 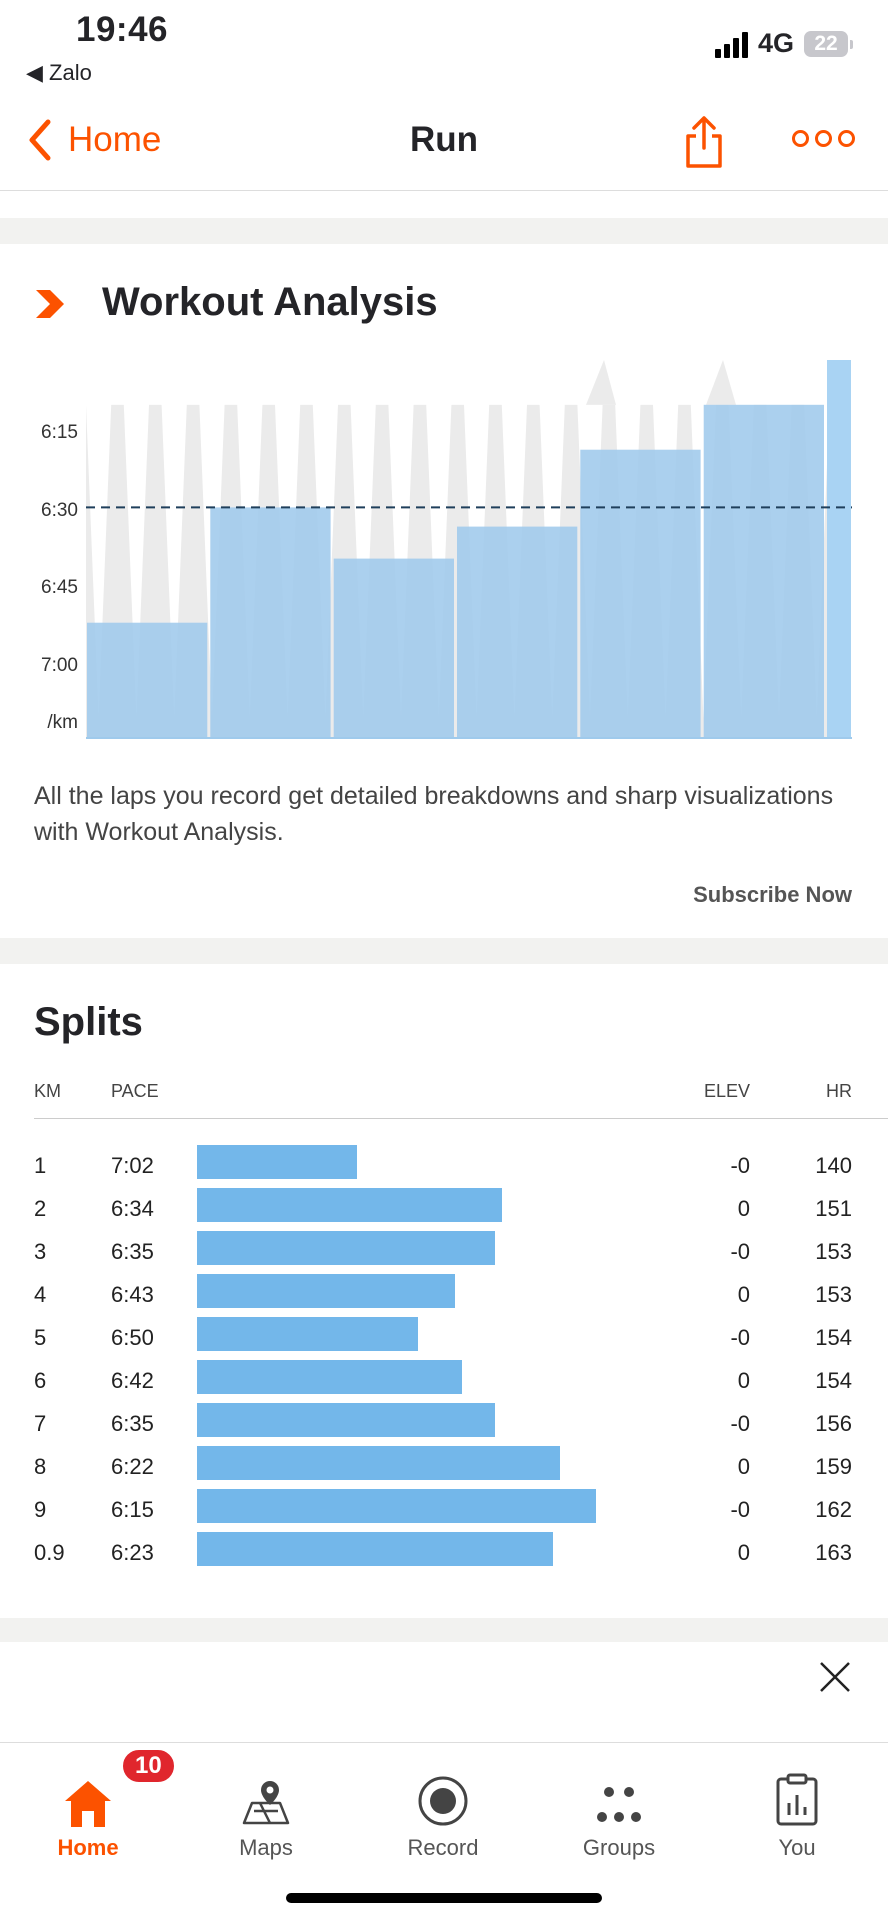 I want to click on table-row: 7 6:35 -0 156, so click(x=444, y=1424).